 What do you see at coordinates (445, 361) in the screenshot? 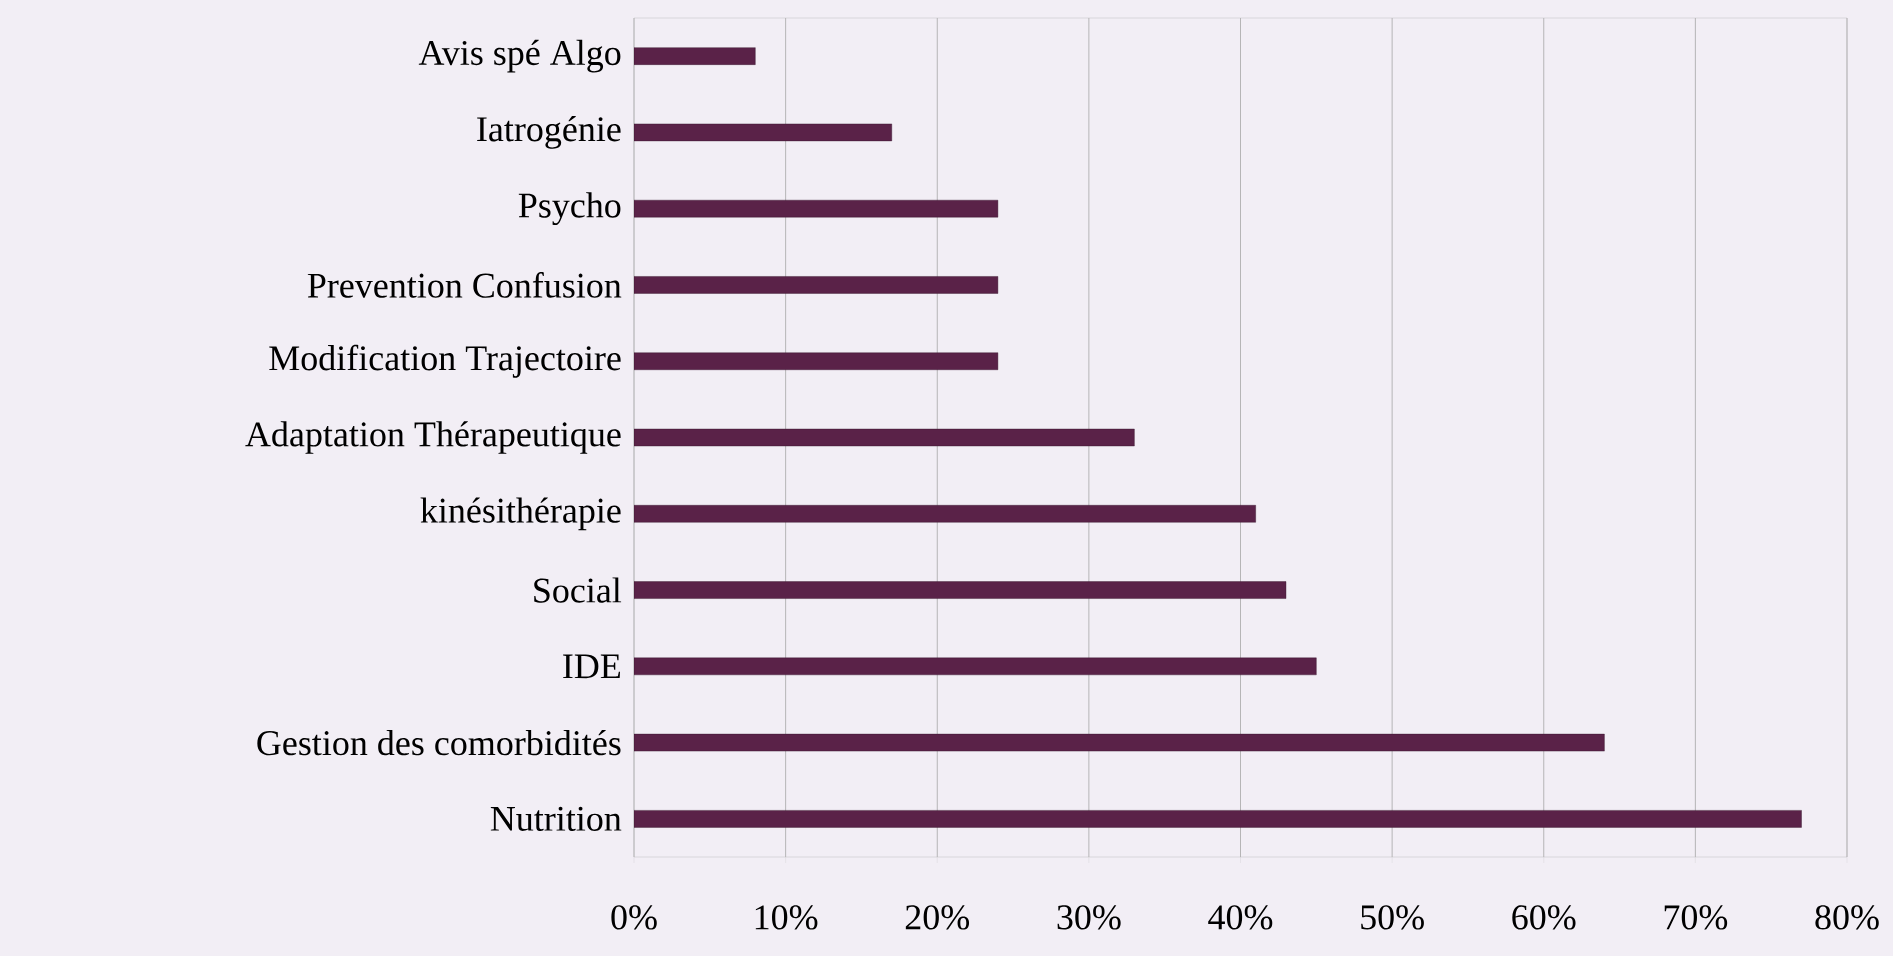
I see `y-tick-label: Modification Trajectoire` at bounding box center [445, 361].